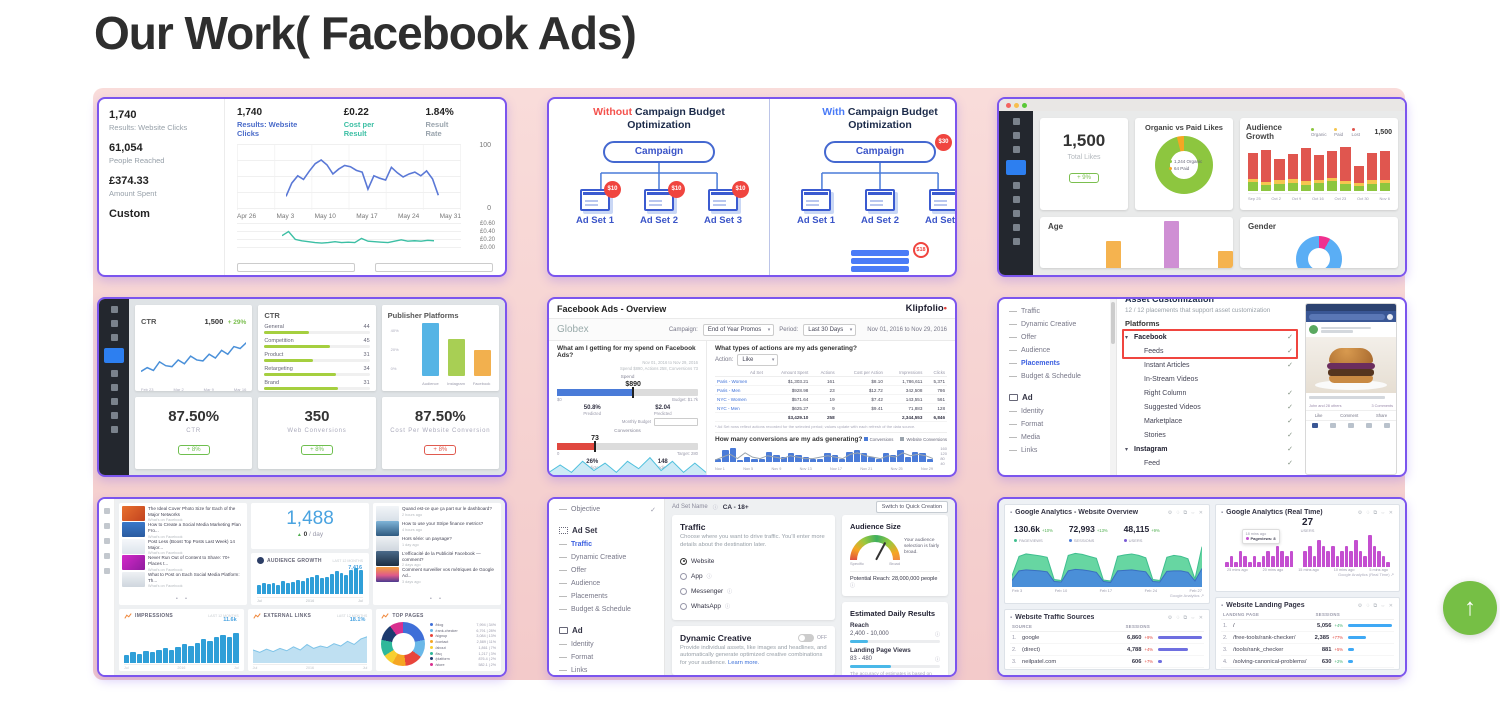 The image size is (1500, 707). I want to click on sidebar-item: Offer, so click(607, 570).